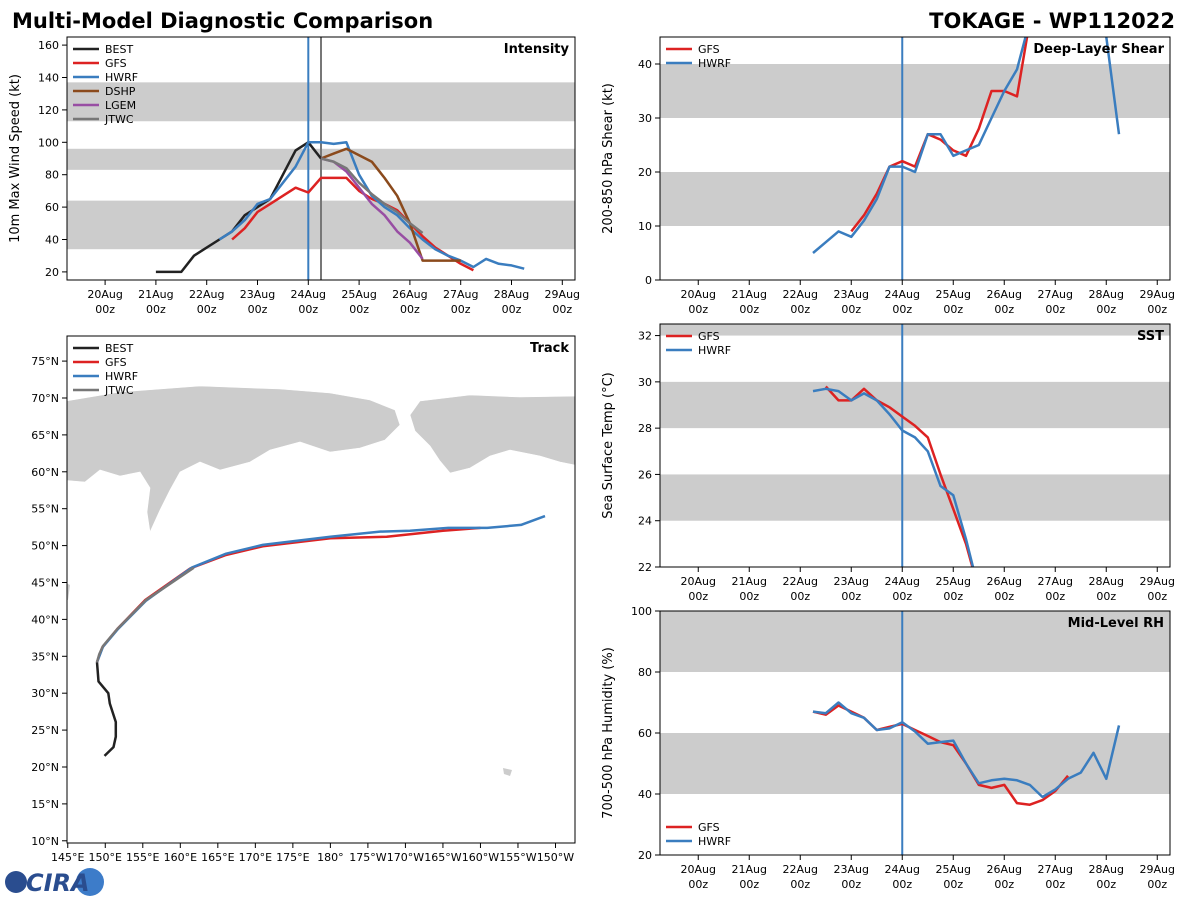 The height and width of the screenshot is (900, 1200). What do you see at coordinates (645, 336) in the screenshot?
I see `y-tick-label: 32` at bounding box center [645, 336].